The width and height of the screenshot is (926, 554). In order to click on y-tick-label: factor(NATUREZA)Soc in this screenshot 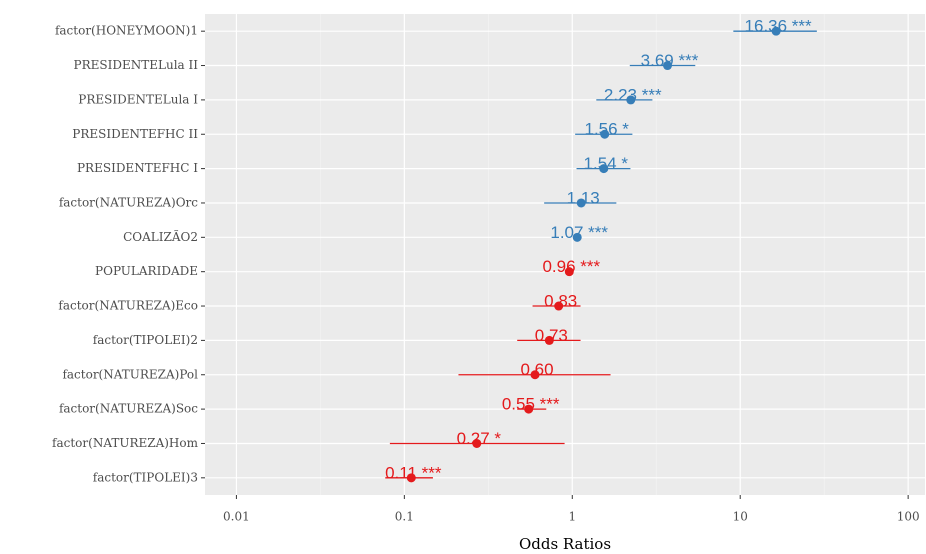, I will do `click(128, 409)`.